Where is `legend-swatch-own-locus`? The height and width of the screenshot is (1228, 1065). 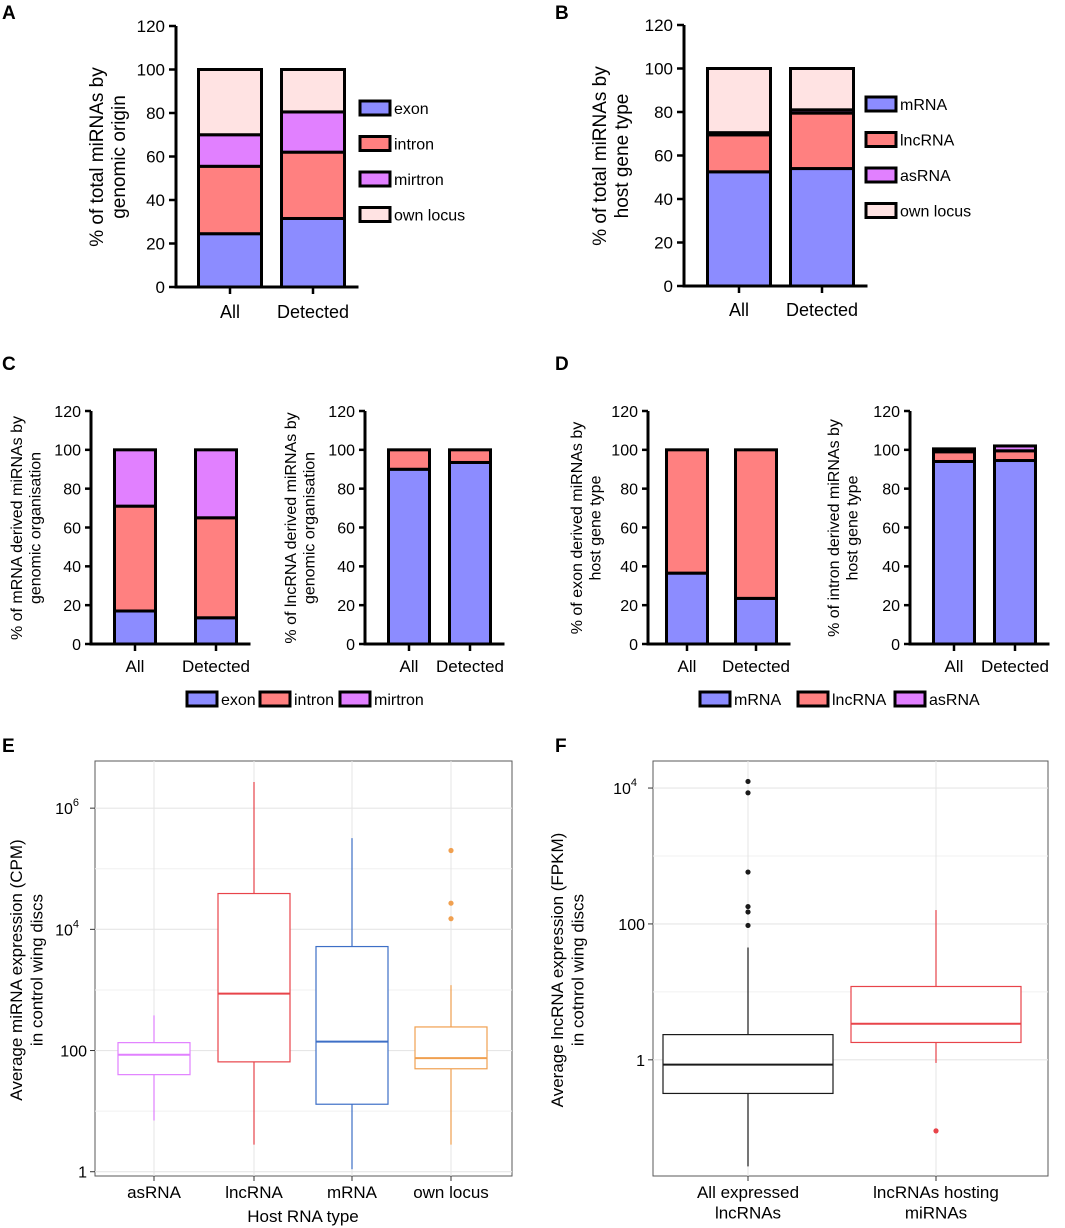
legend-swatch-own-locus is located at coordinates (375, 214).